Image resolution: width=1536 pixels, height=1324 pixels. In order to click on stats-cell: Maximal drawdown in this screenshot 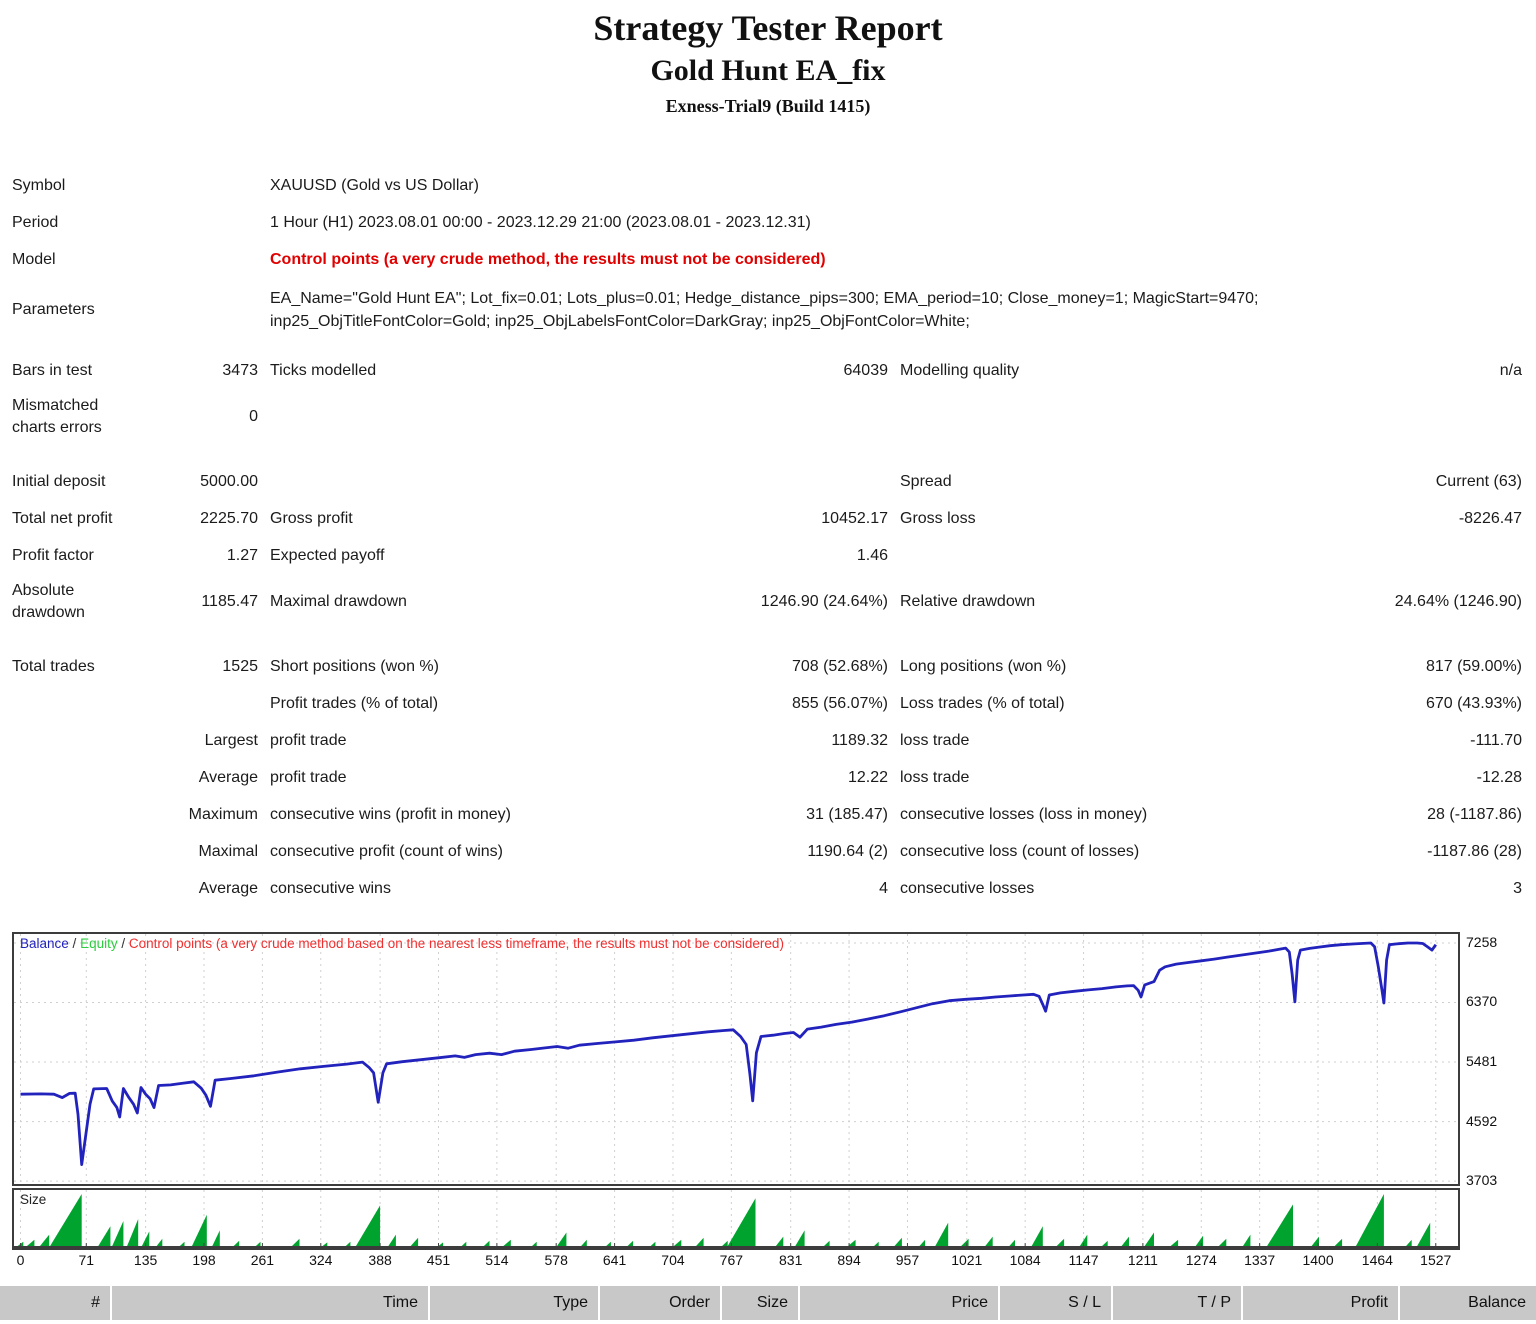, I will do `click(338, 601)`.